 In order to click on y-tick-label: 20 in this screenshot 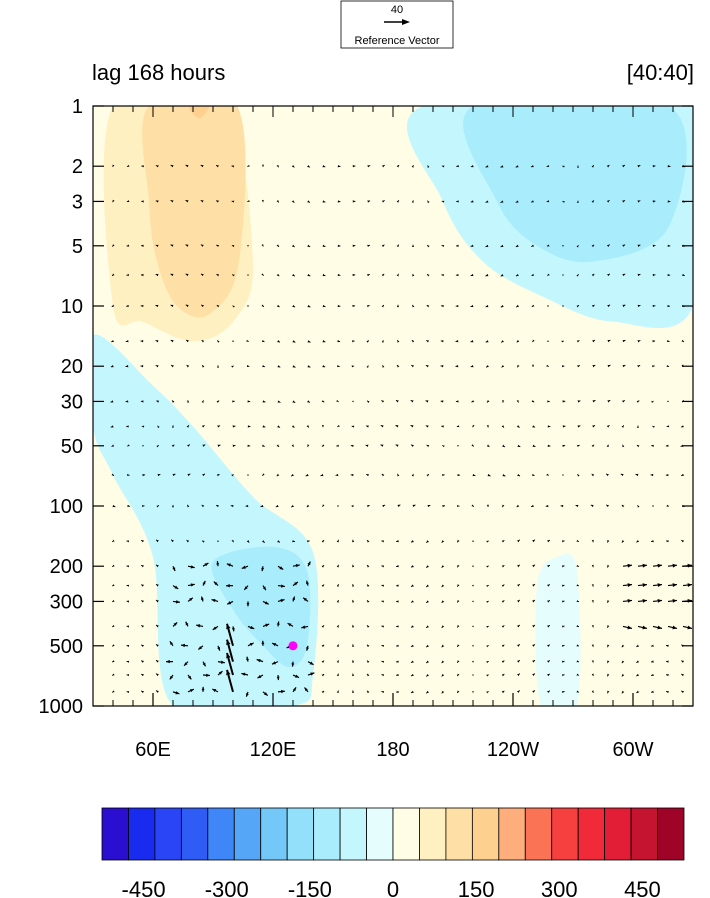, I will do `click(72, 367)`.